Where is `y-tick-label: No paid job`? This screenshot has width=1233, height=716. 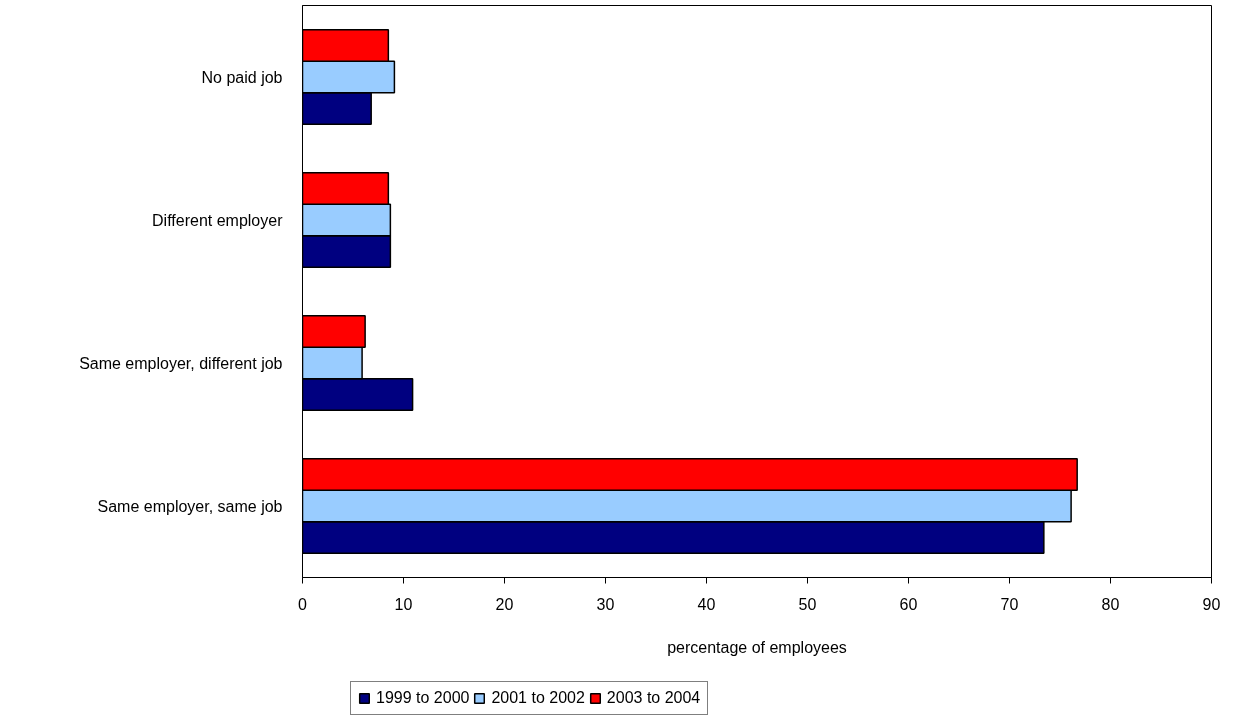 y-tick-label: No paid job is located at coordinates (242, 77).